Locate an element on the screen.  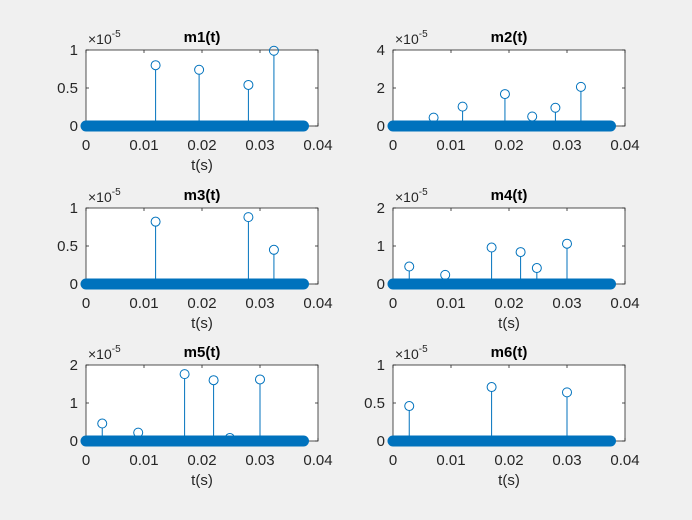
subplot-title: m6(t) is located at coordinates (509, 352).